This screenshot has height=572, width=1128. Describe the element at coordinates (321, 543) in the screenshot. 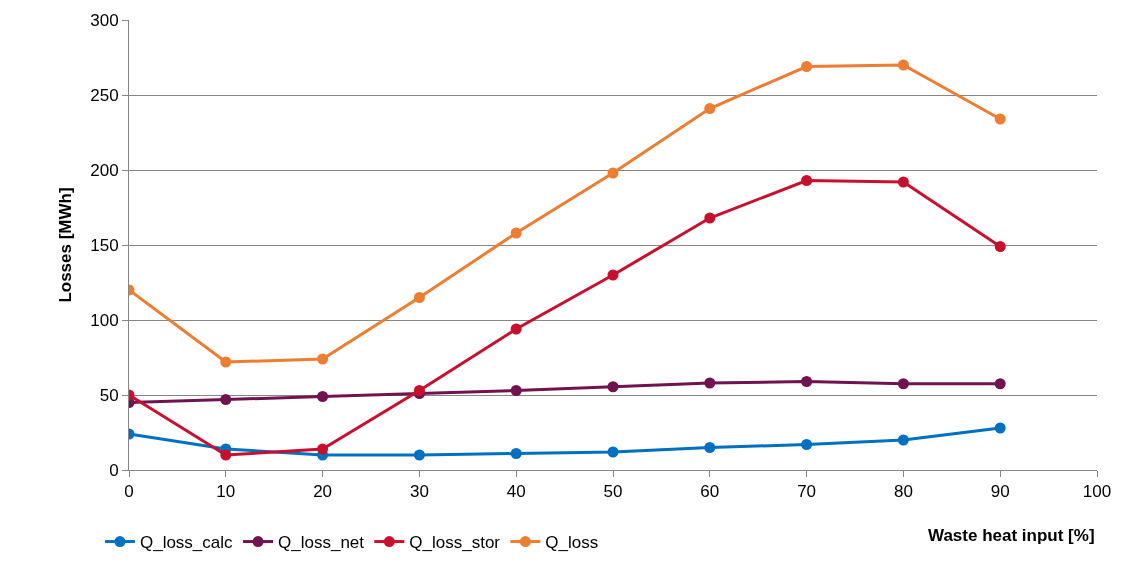

I see `legend-label: Q_loss_net` at that location.